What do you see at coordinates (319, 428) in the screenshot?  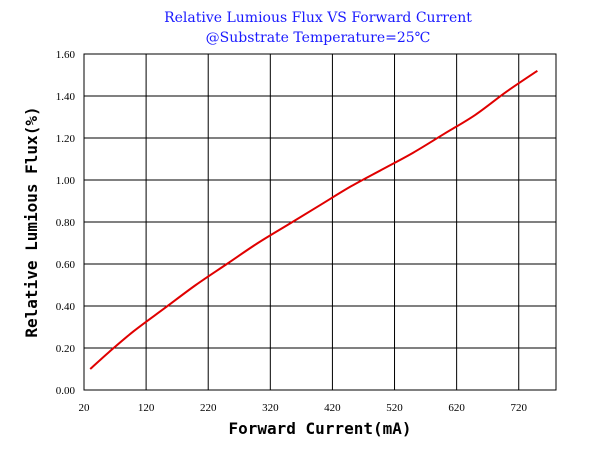 I see `x-axis-label: Forward Current(mA)` at bounding box center [319, 428].